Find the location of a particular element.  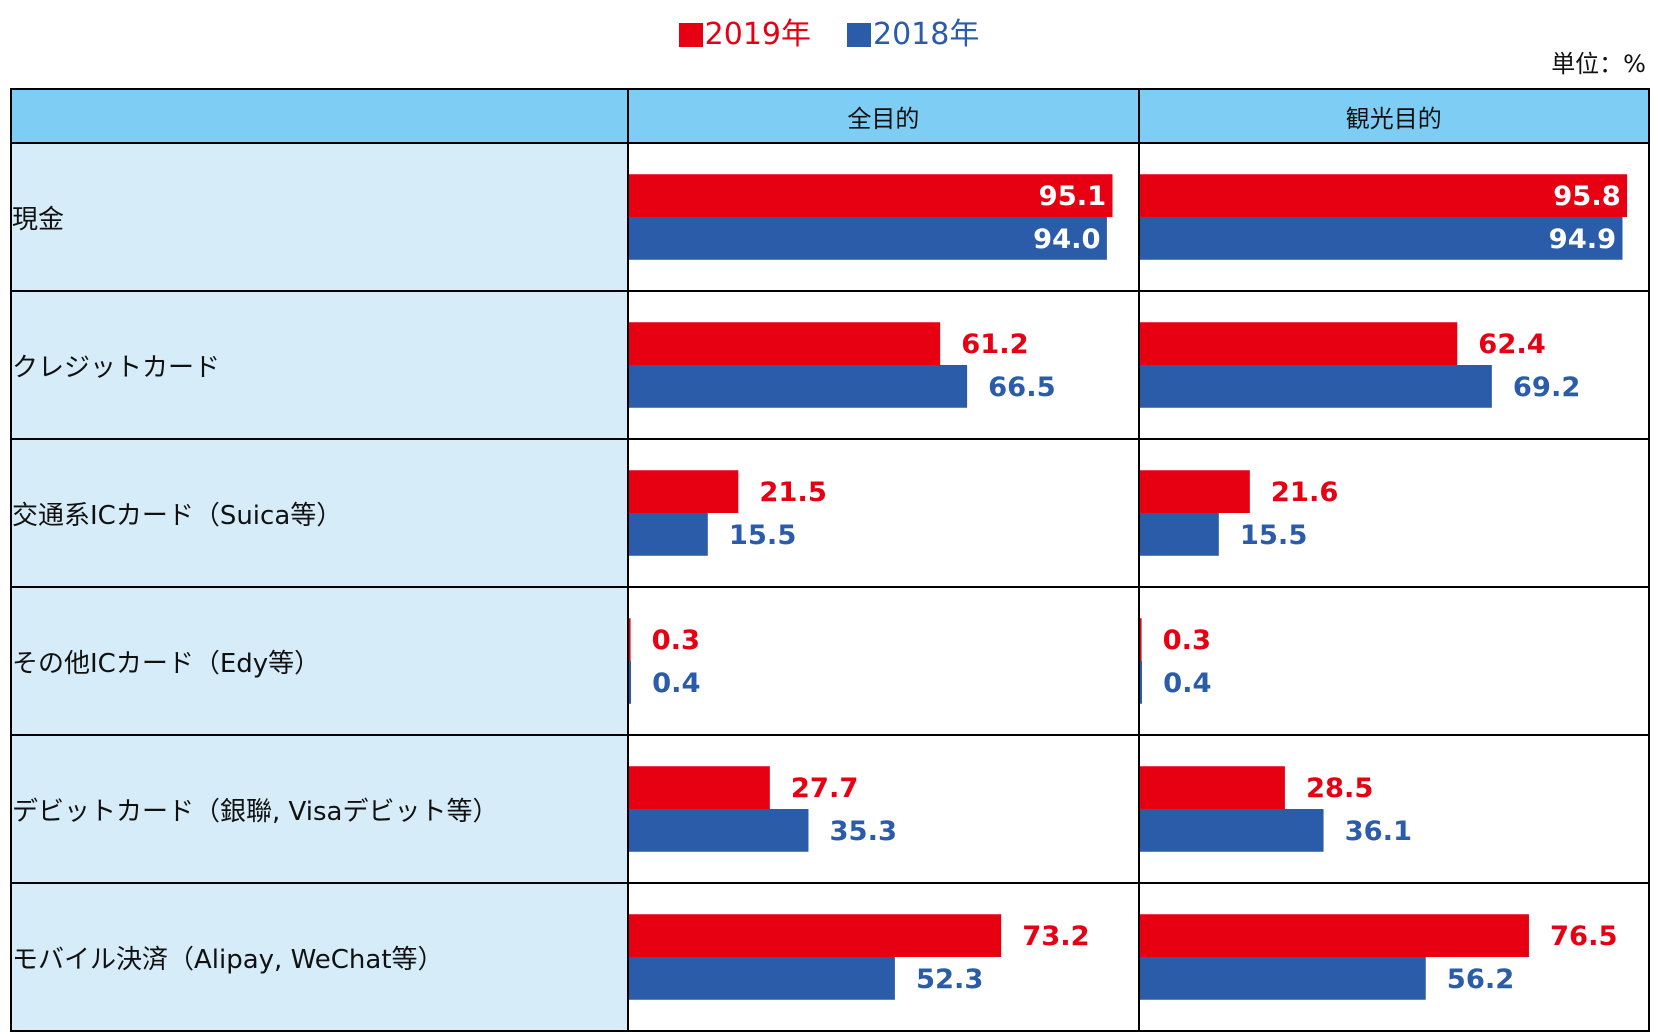

data-label: 95.1 is located at coordinates (1073, 196).